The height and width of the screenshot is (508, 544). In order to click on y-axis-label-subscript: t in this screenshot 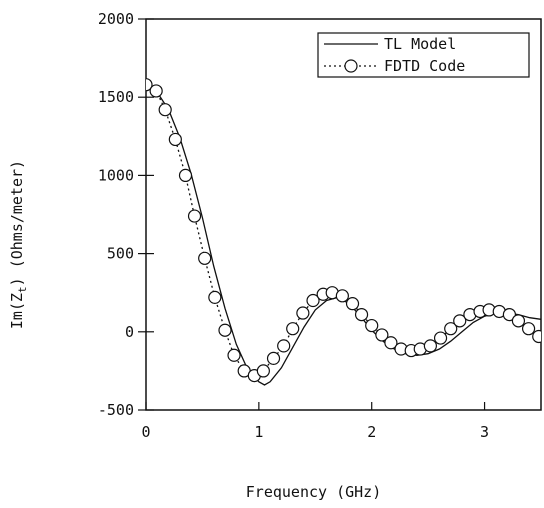, I will do `click(22, 289)`.